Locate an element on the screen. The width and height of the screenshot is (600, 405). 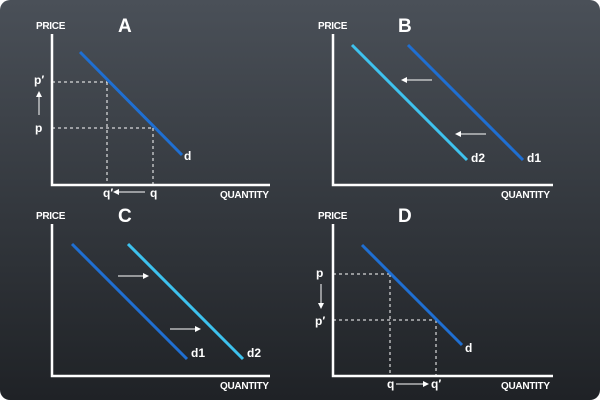
panel-b-axes is located at coordinates (442, 110).